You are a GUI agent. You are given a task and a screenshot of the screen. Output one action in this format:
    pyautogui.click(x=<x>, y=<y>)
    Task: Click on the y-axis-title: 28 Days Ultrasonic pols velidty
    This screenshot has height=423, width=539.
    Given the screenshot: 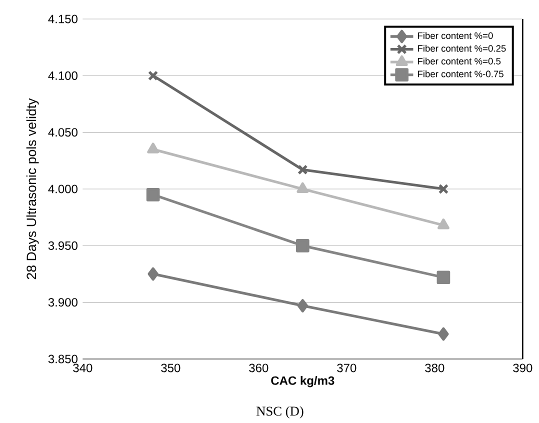 What is the action you would take?
    pyautogui.click(x=32, y=189)
    